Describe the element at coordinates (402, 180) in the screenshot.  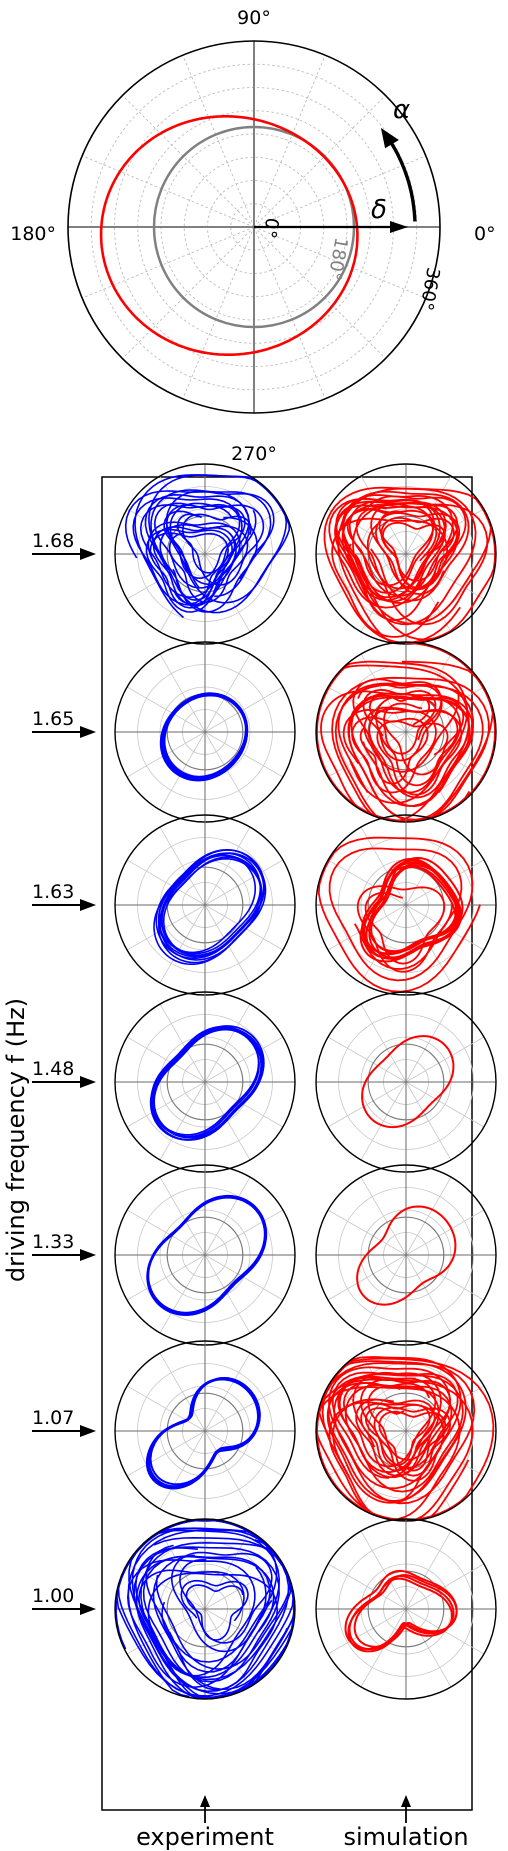
I see `alpha-arc-arrow` at that location.